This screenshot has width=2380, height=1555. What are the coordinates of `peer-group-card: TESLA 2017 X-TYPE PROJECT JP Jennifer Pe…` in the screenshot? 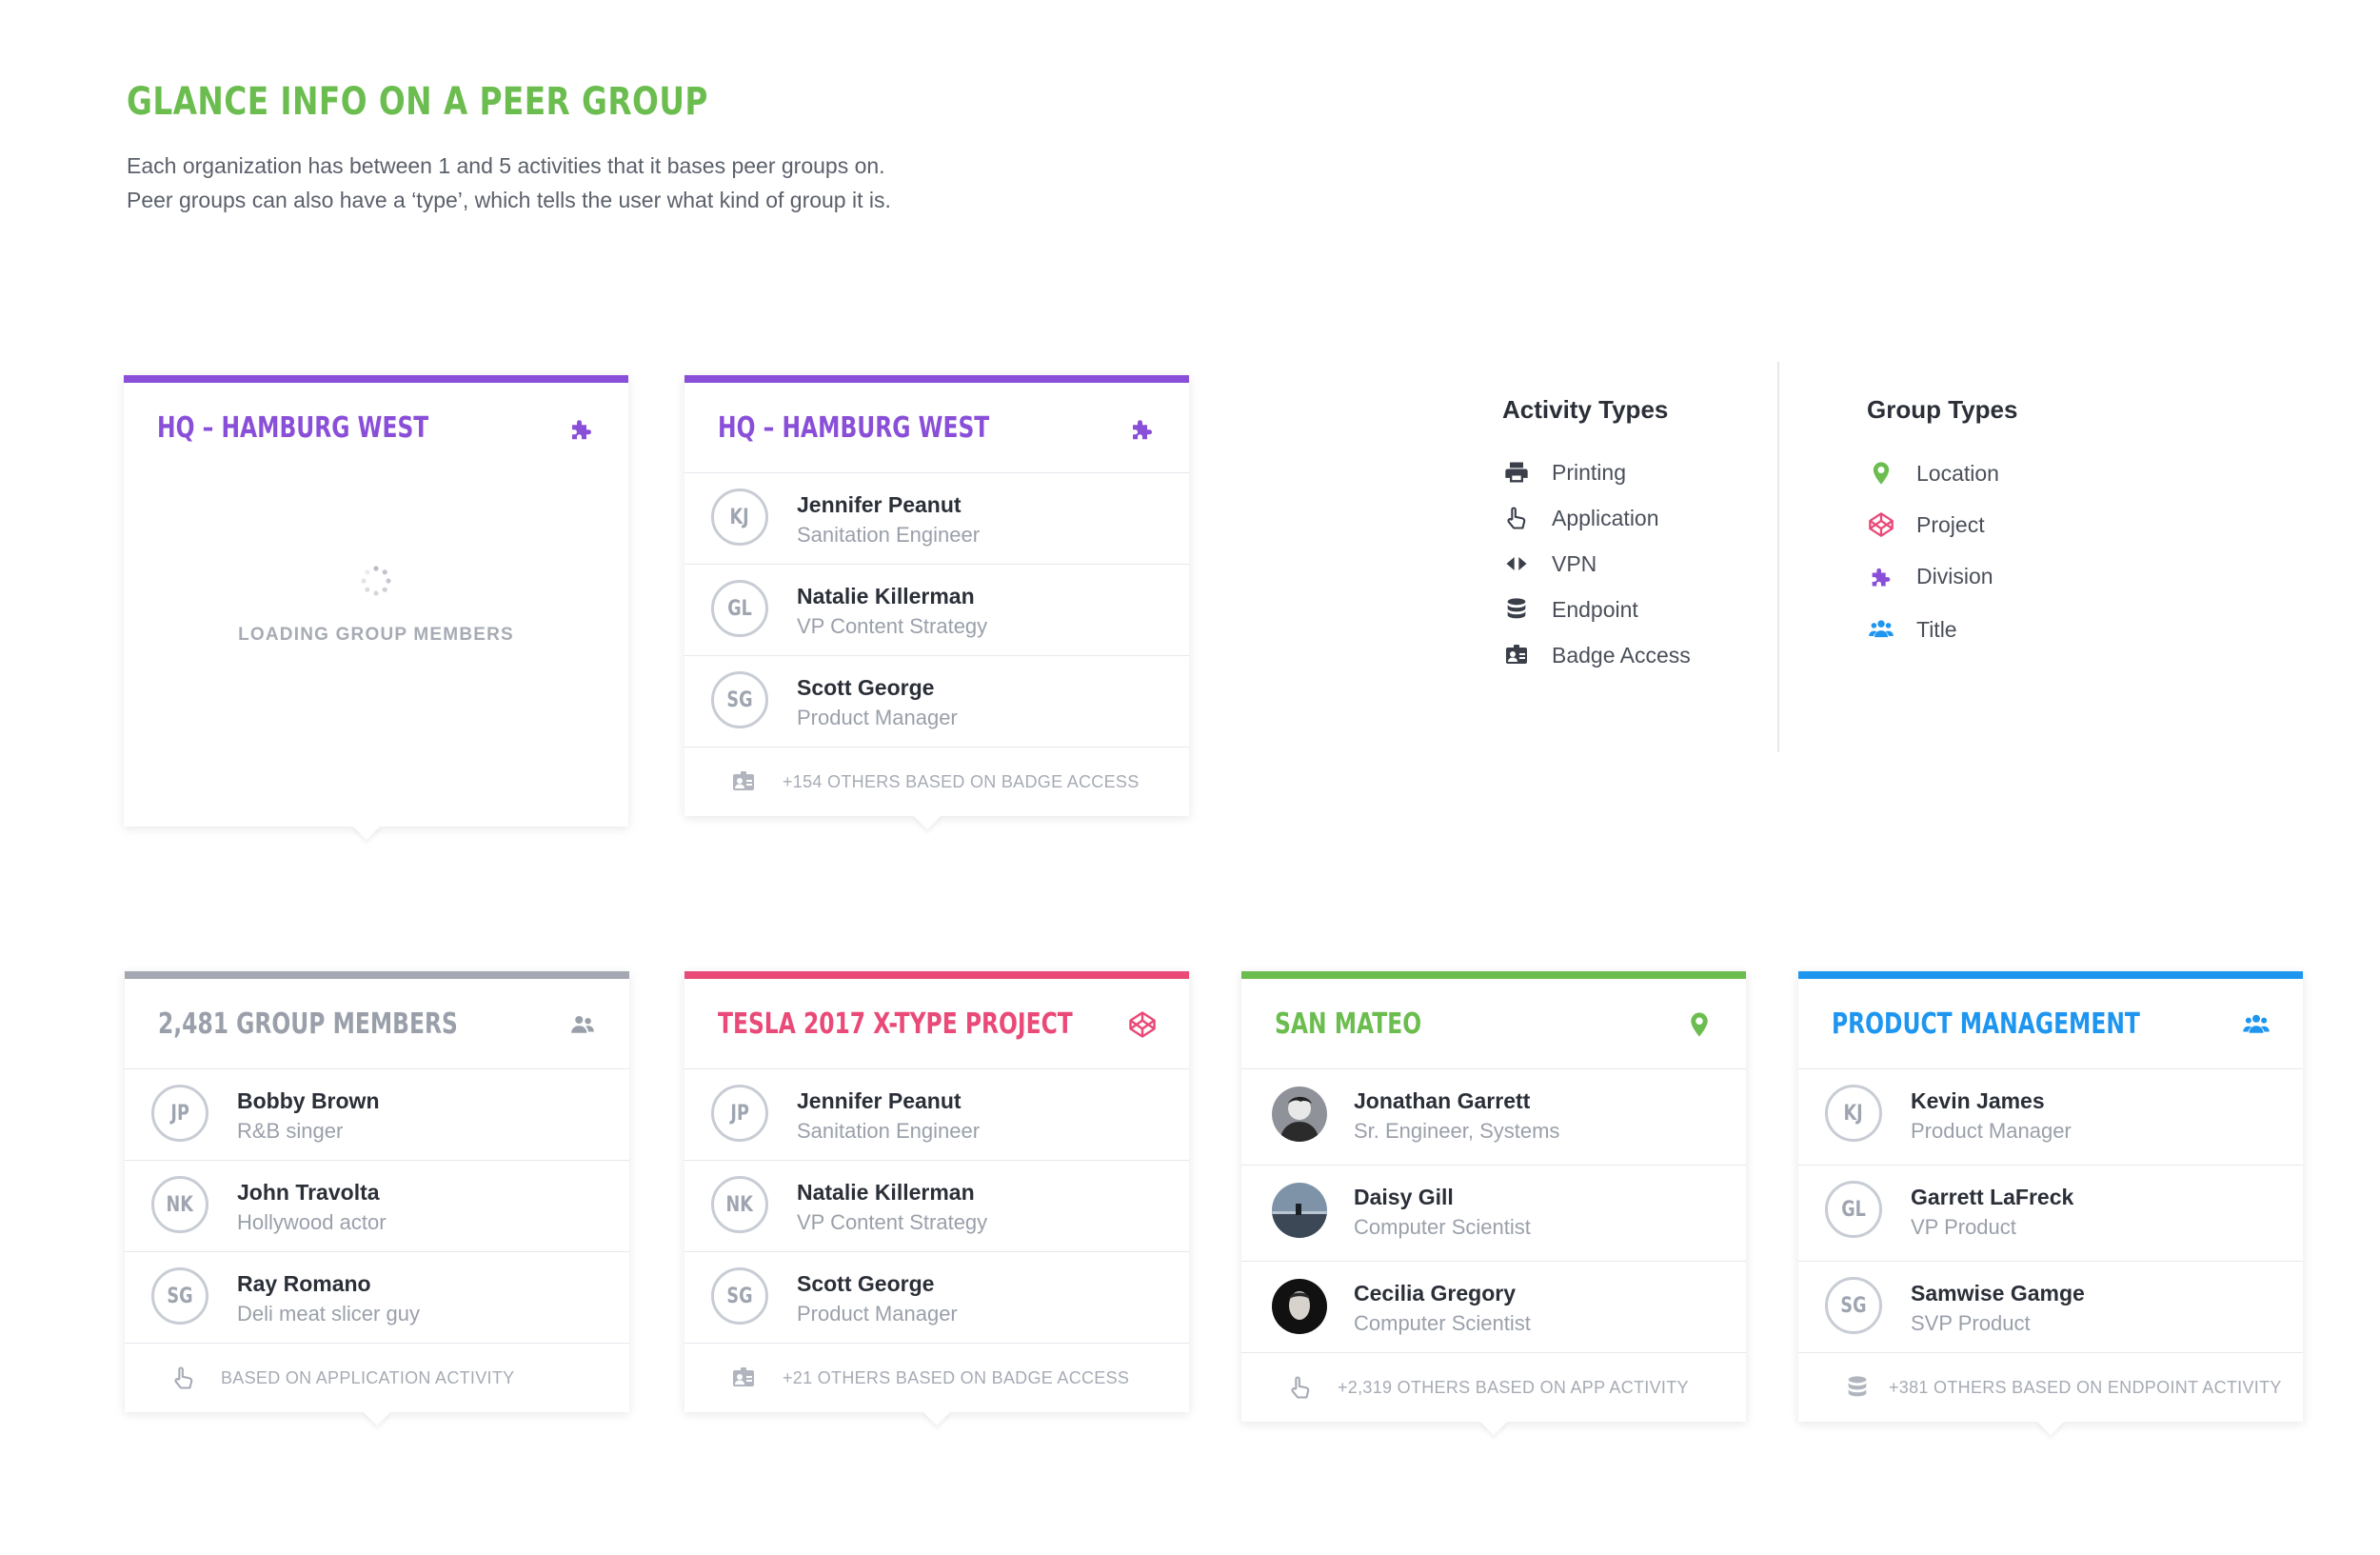 It's located at (936, 1198).